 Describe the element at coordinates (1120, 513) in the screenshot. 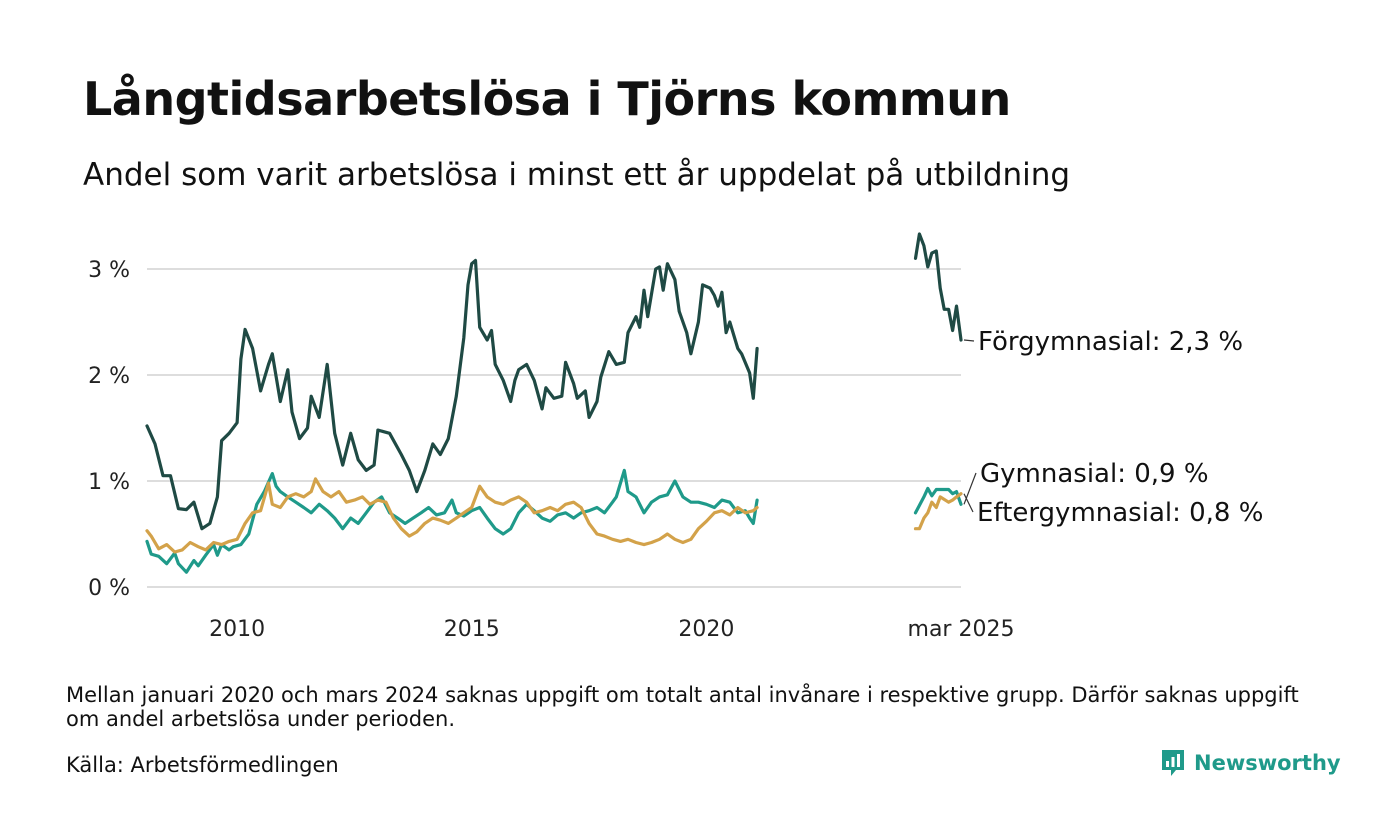

I see `end-label: Eftergymnasial: 0,8 %` at that location.